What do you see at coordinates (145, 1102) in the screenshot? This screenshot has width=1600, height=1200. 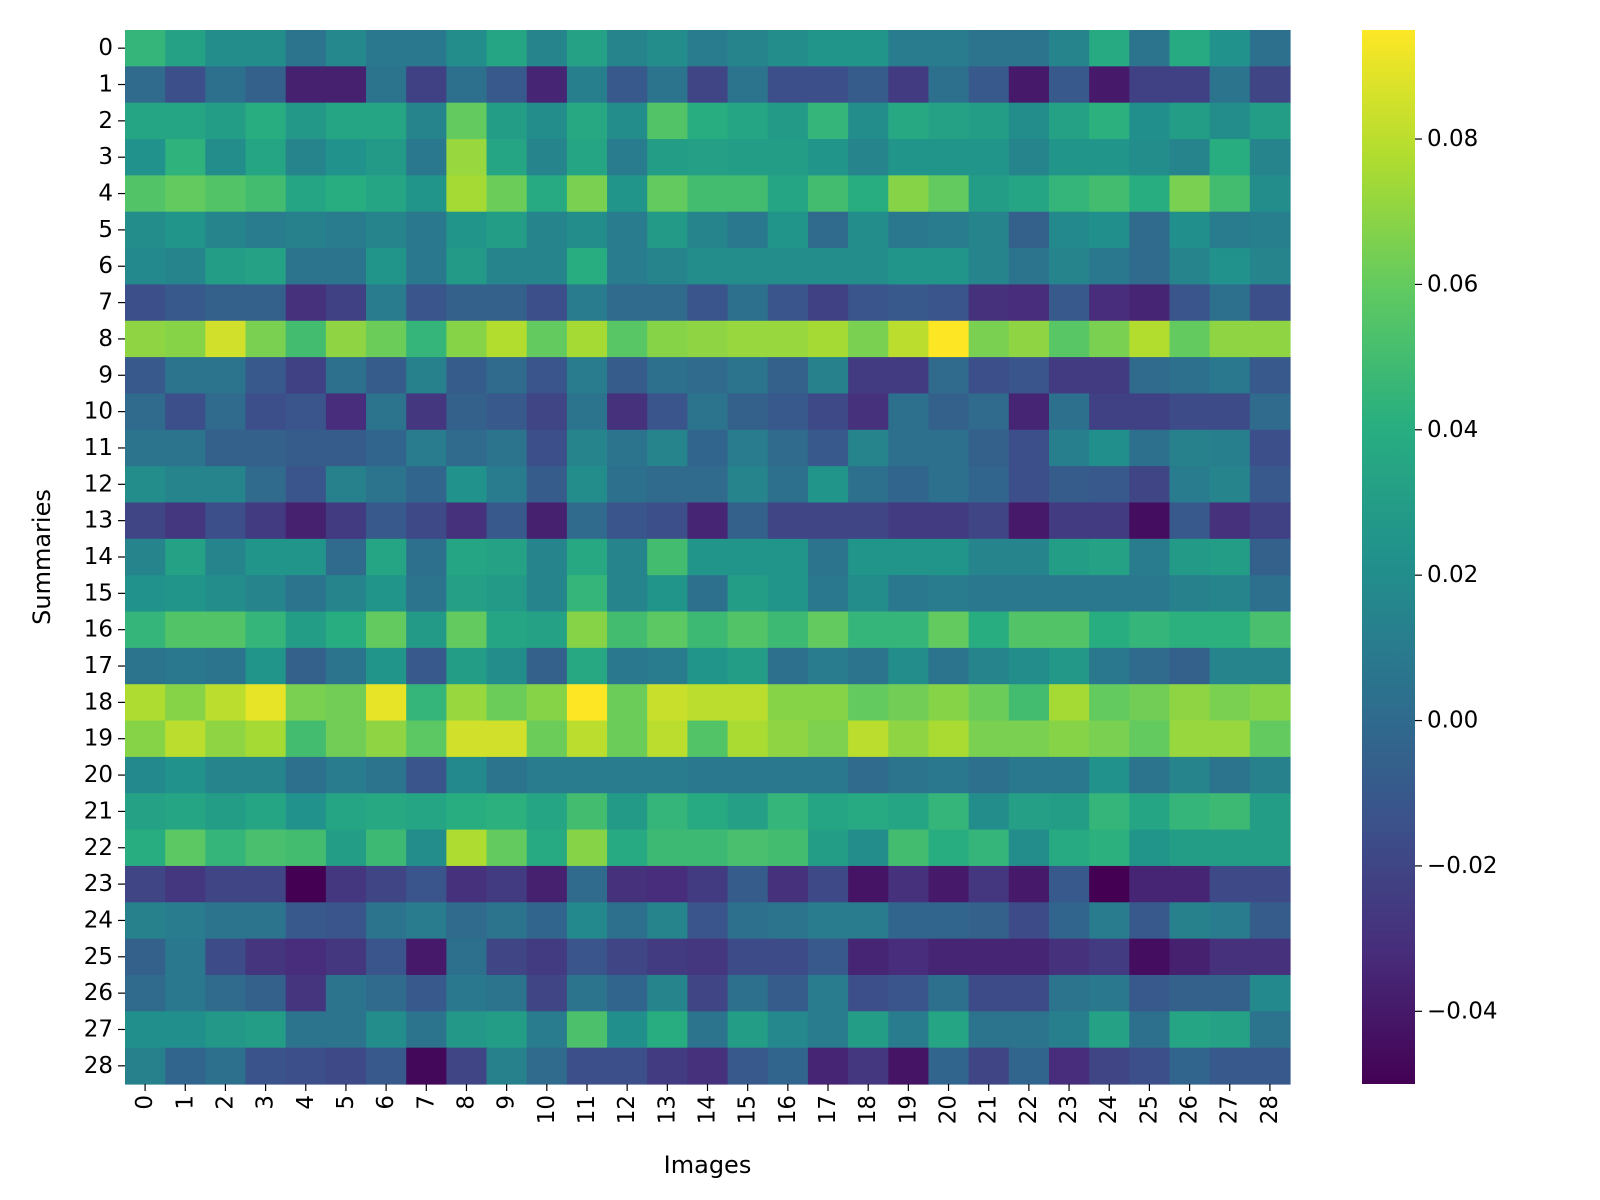 I see `x-tick-label: 0` at bounding box center [145, 1102].